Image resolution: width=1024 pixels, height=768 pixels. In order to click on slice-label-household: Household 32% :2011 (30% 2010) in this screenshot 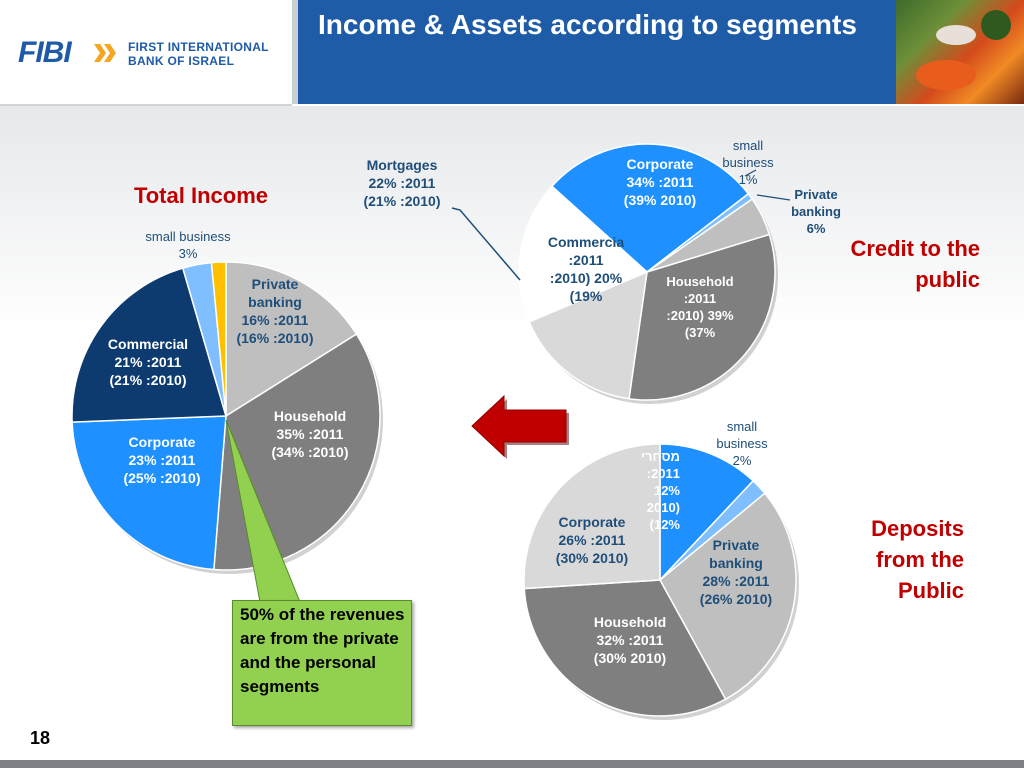, I will do `click(630, 640)`.